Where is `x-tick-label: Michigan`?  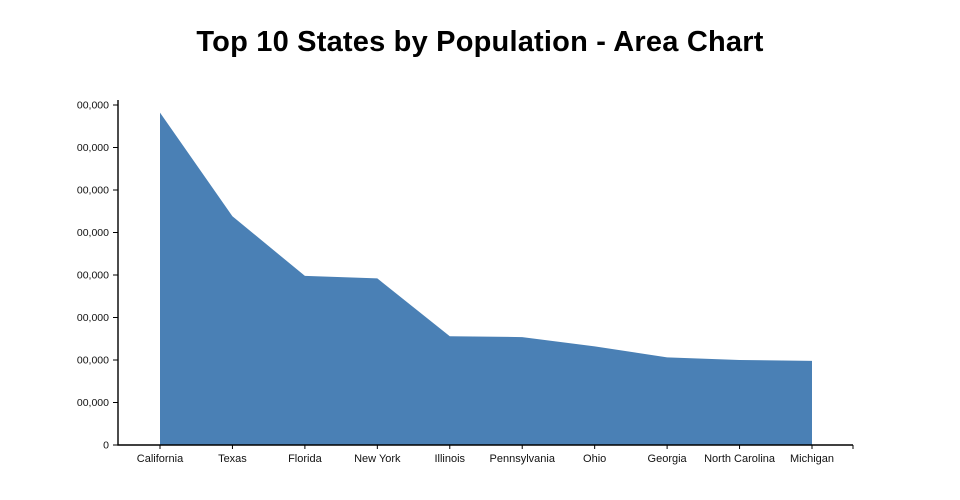 x-tick-label: Michigan is located at coordinates (812, 459).